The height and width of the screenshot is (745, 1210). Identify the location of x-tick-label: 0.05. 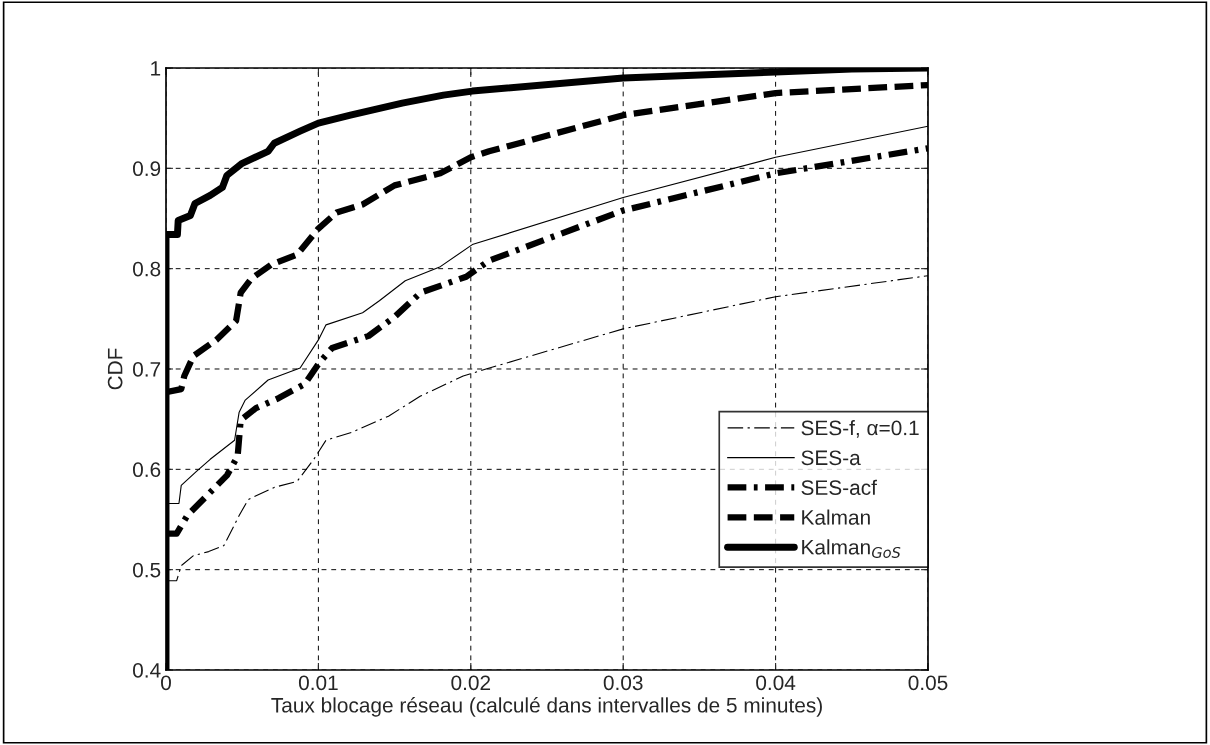
(928, 683).